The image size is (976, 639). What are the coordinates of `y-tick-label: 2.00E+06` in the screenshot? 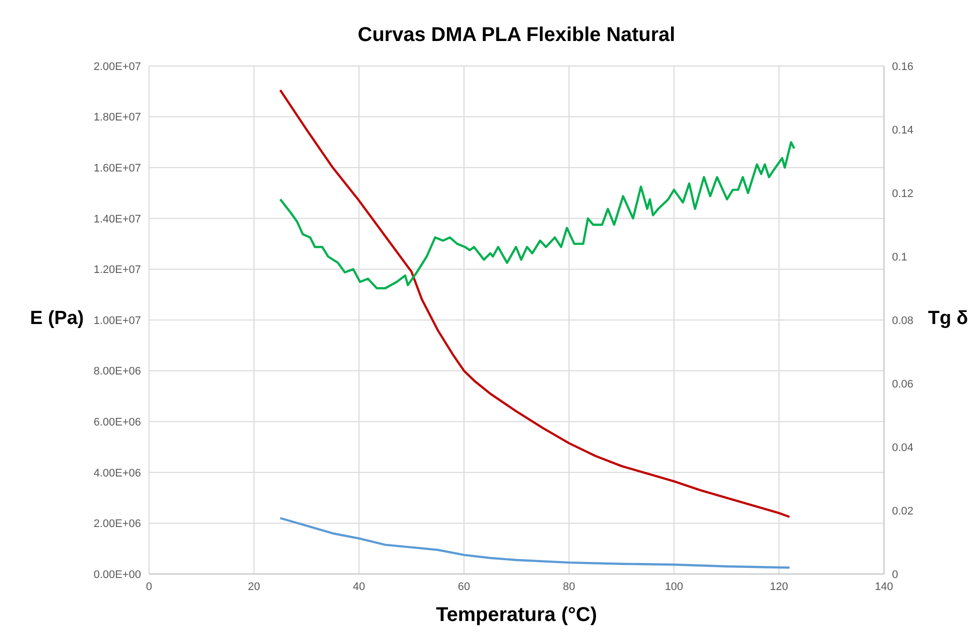 It's located at (117, 524).